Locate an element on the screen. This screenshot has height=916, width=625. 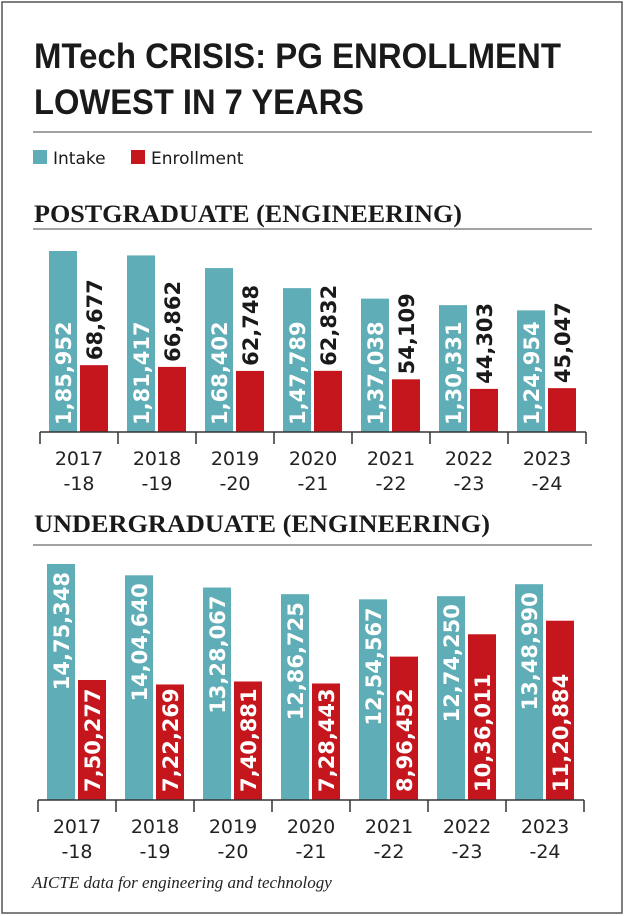
enrollment-data-label: 11,20,884 is located at coordinates (561, 733).